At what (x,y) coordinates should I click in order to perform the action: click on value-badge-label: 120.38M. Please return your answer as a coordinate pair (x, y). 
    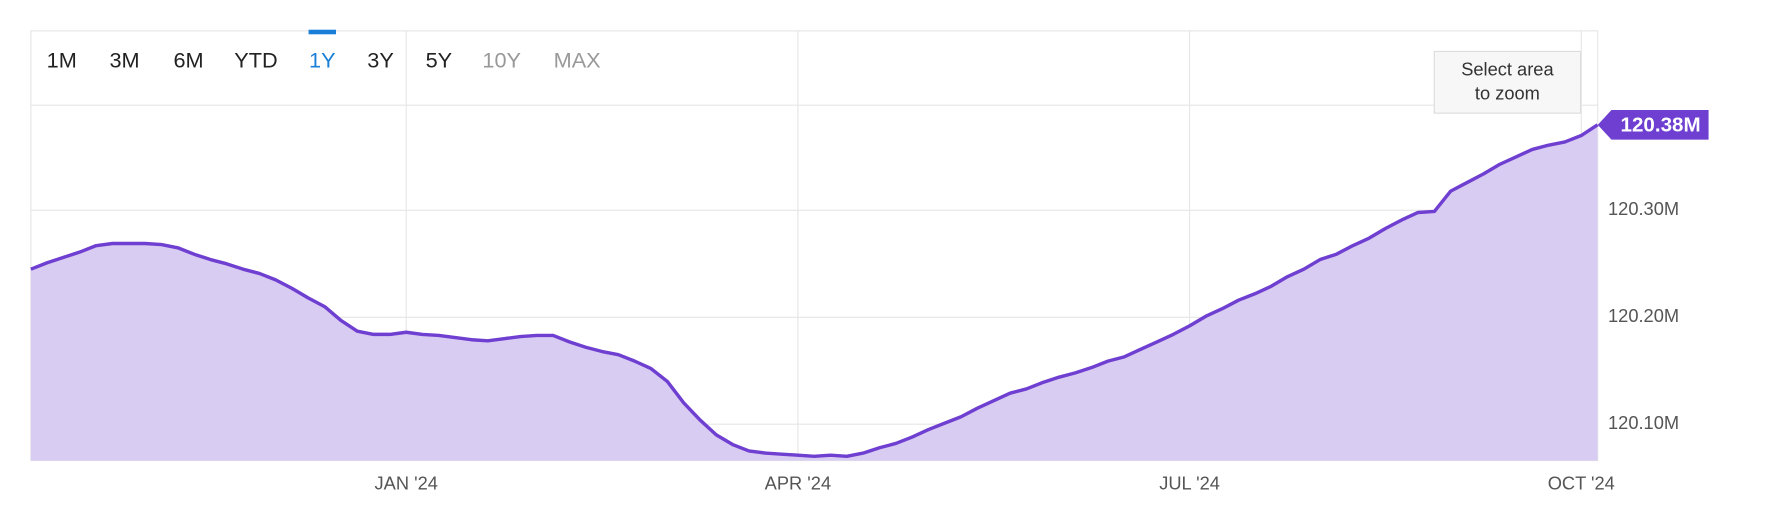
    Looking at the image, I should click on (1661, 124).